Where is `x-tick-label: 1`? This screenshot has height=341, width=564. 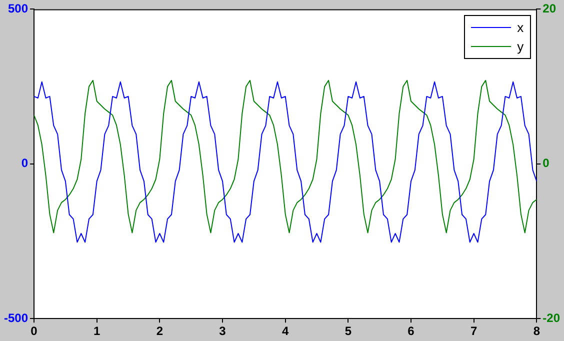 x-tick-label: 1 is located at coordinates (97, 331).